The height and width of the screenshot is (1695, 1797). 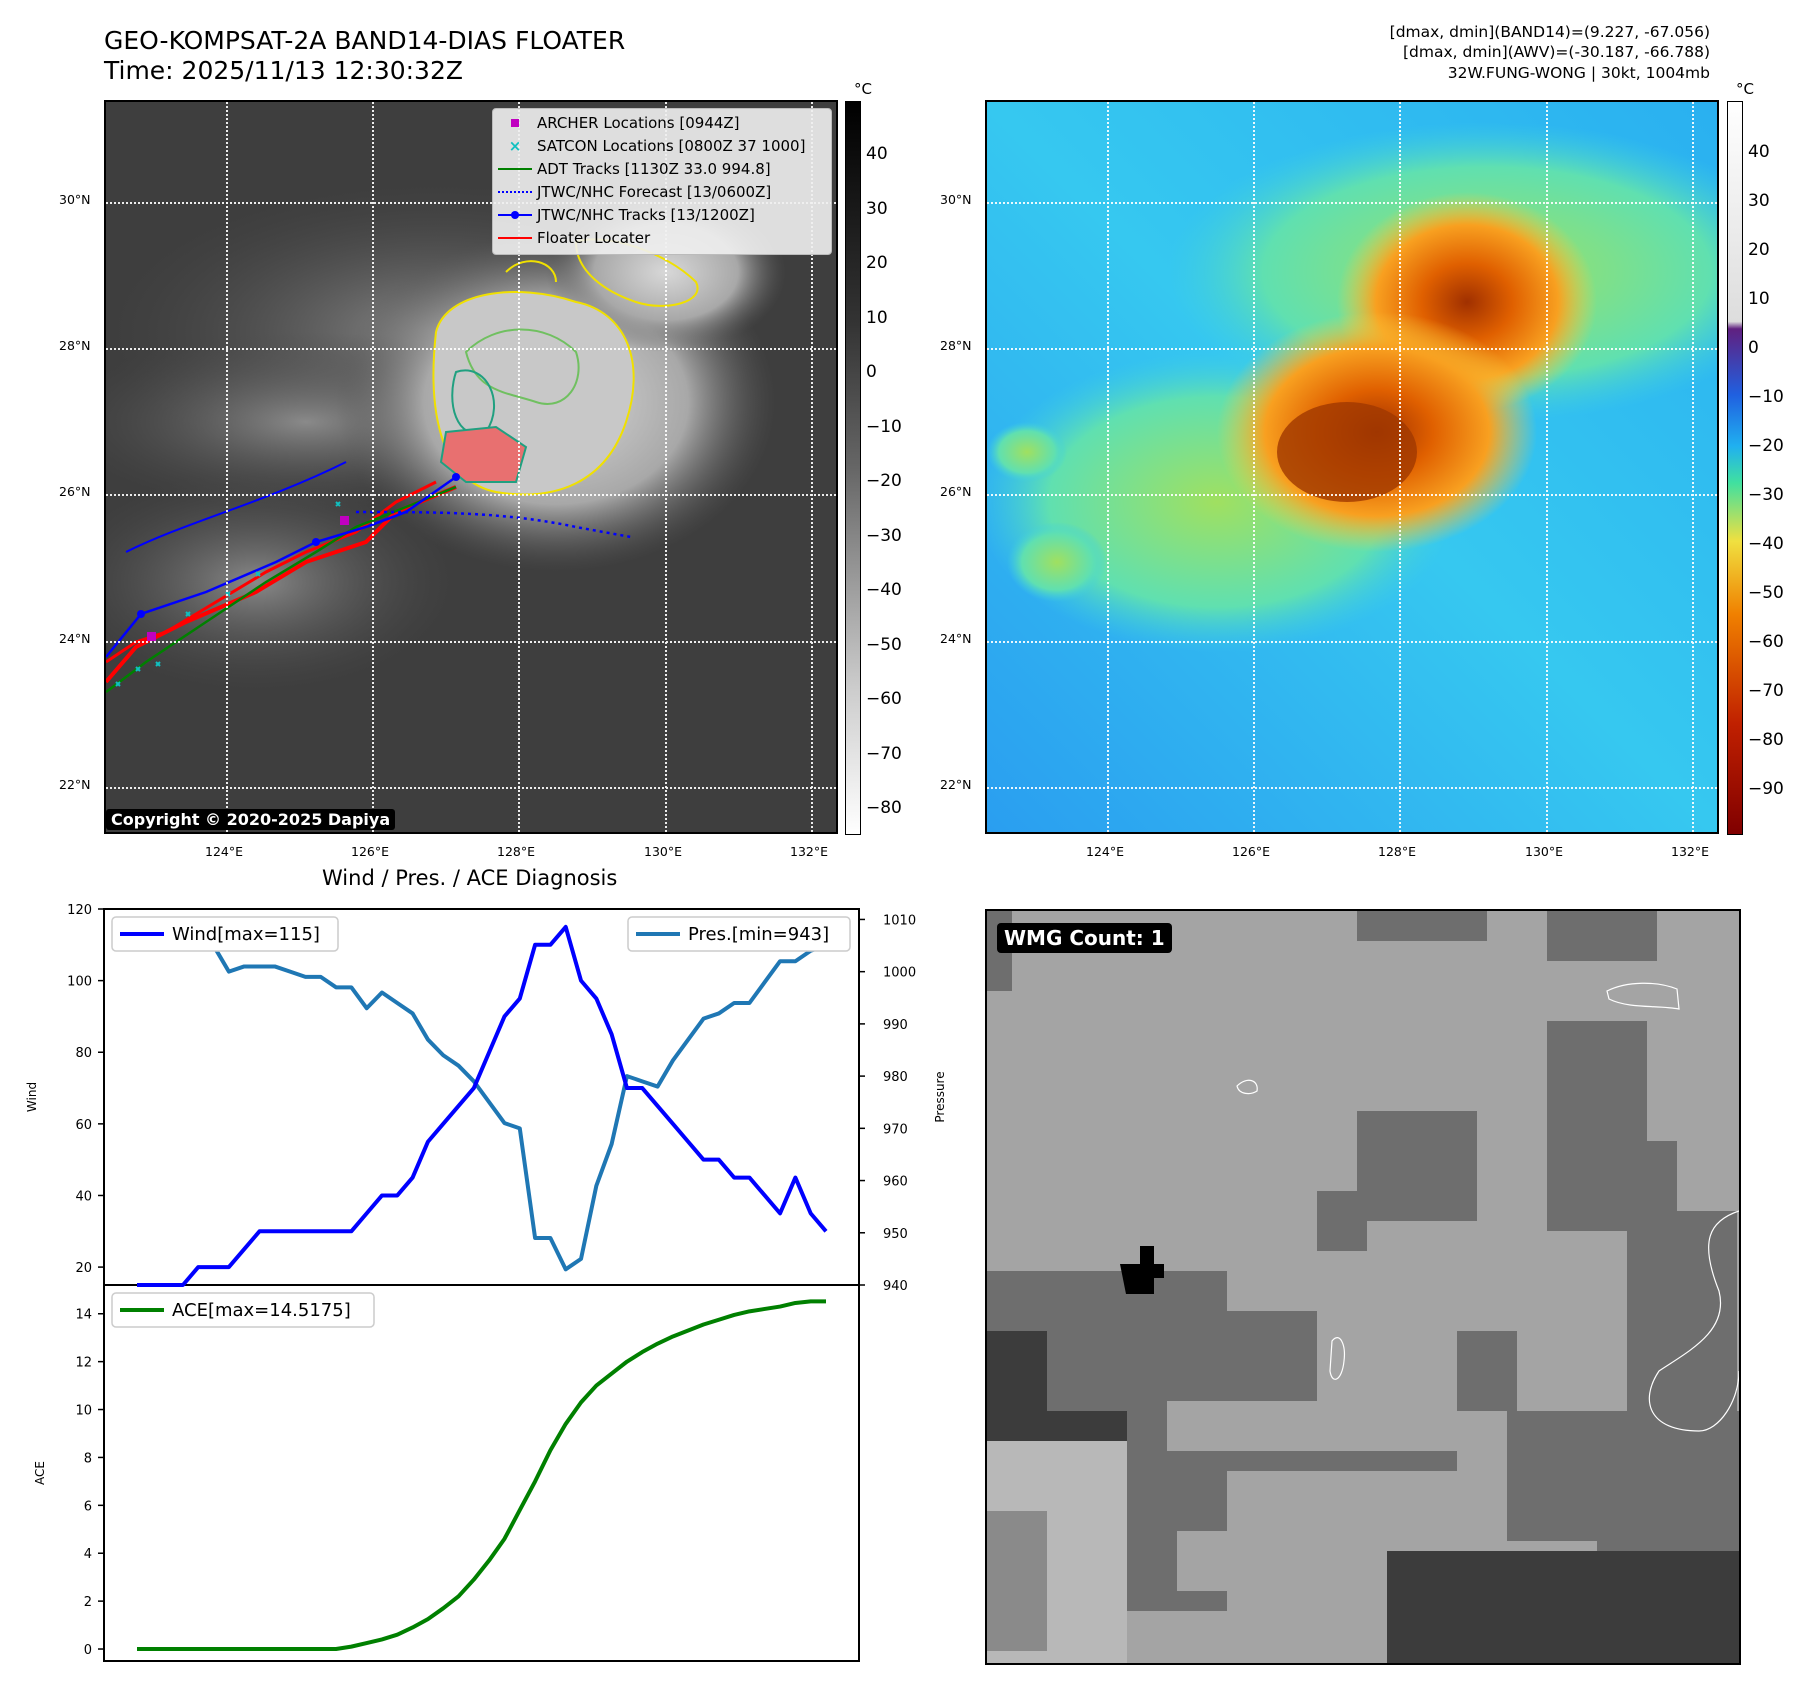 What do you see at coordinates (884, 699) in the screenshot?
I see `ir-colorbar-tick-label: −60` at bounding box center [884, 699].